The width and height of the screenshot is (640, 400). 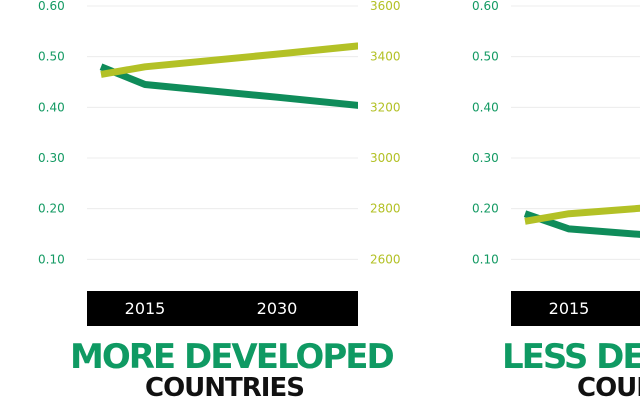 I want to click on y-right-tick-label: 3200, so click(x=385, y=107).